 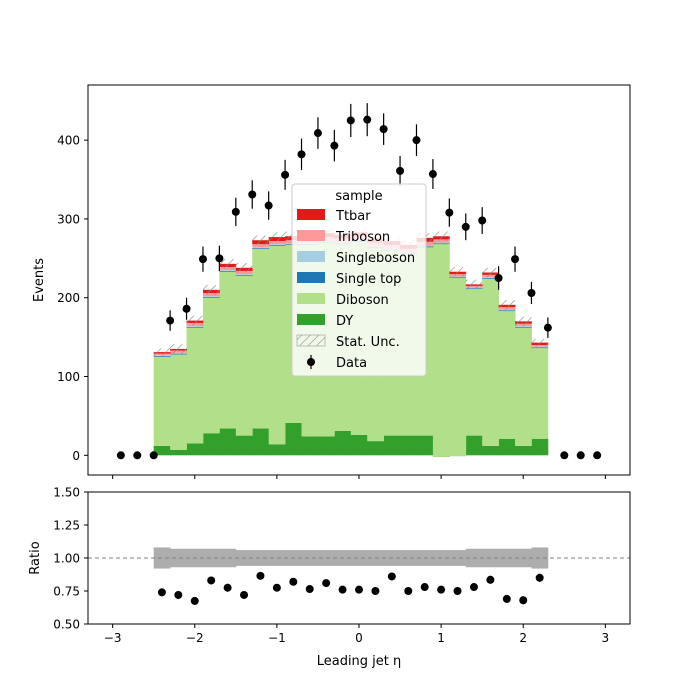 I want to click on legend-swatch-dy, so click(x=311, y=319).